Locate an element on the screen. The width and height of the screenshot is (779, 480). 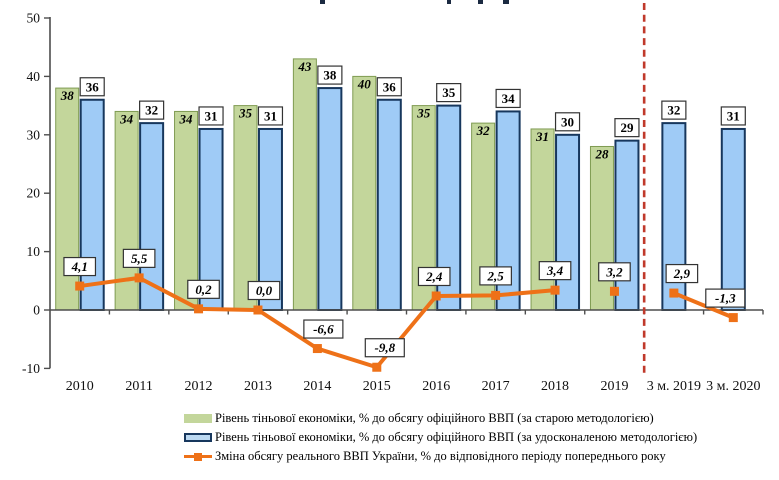
bar-old-2018 is located at coordinates (542, 219).